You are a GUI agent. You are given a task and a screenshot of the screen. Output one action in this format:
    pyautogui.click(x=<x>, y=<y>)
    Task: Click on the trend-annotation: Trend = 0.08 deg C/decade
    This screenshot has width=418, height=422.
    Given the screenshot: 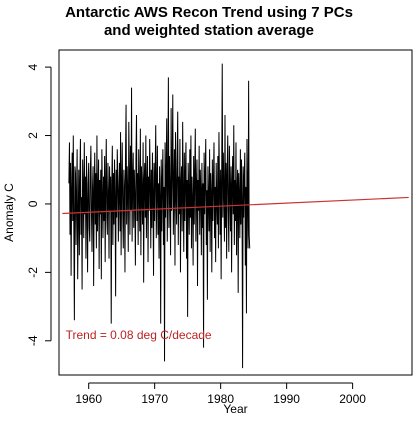 What is the action you would take?
    pyautogui.click(x=139, y=335)
    